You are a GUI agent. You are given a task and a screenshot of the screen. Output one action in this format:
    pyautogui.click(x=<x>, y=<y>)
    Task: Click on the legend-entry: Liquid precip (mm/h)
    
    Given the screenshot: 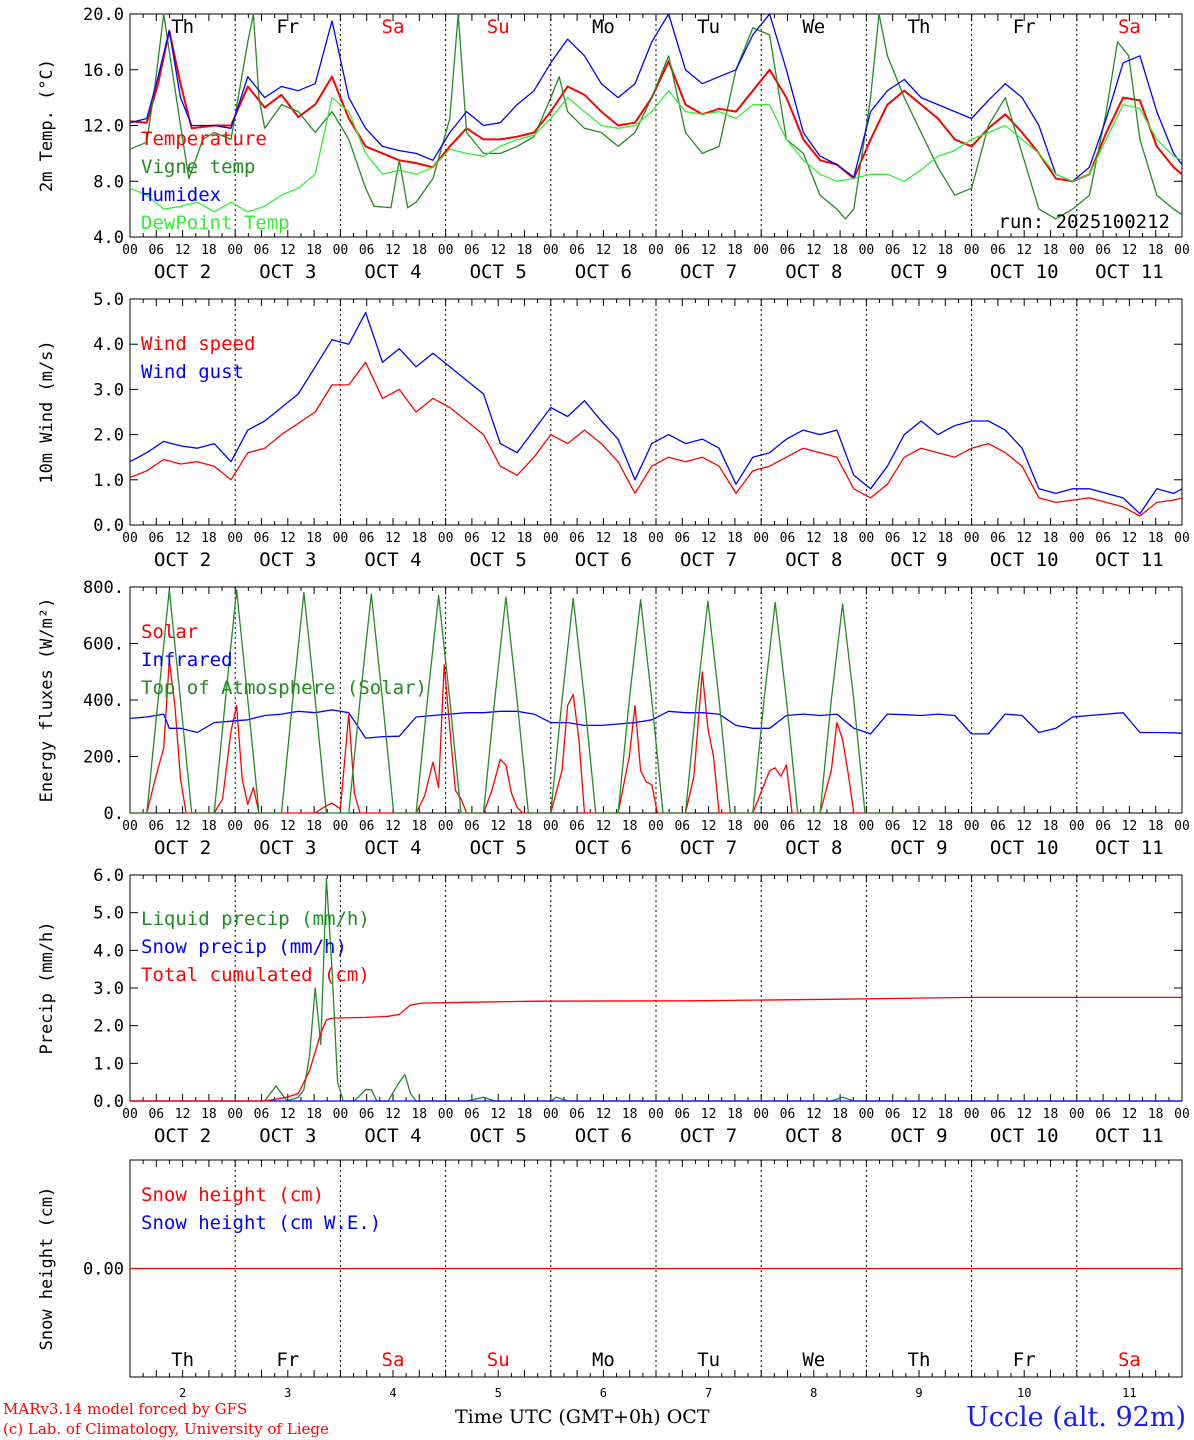 What is the action you would take?
    pyautogui.click(x=255, y=919)
    